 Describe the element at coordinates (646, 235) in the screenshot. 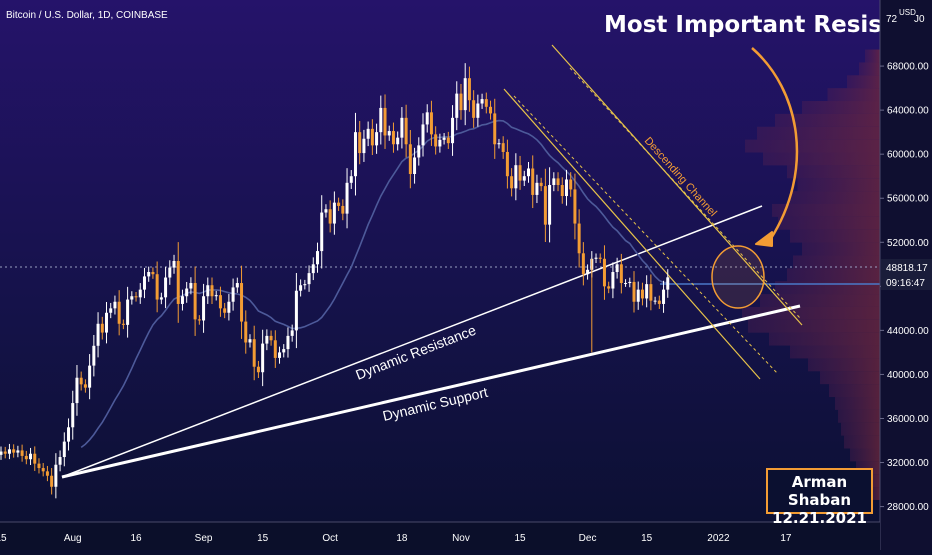

I see `channel-mid-line` at that location.